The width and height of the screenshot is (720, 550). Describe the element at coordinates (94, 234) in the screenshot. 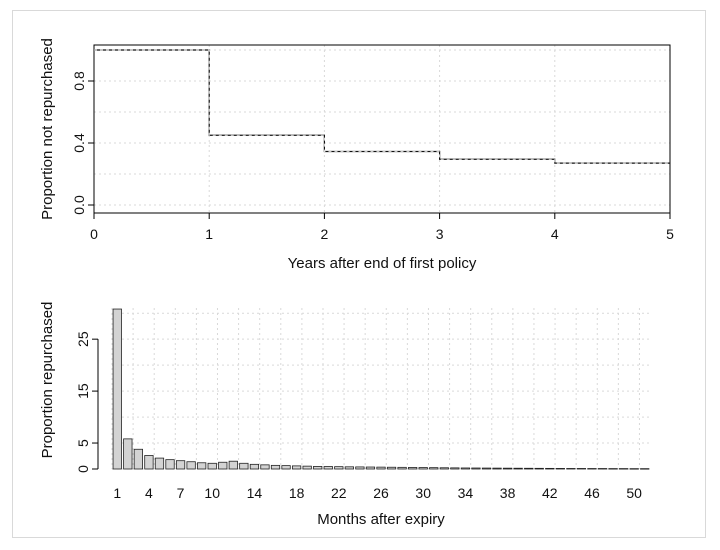

I see `x-tick-label: 0` at that location.